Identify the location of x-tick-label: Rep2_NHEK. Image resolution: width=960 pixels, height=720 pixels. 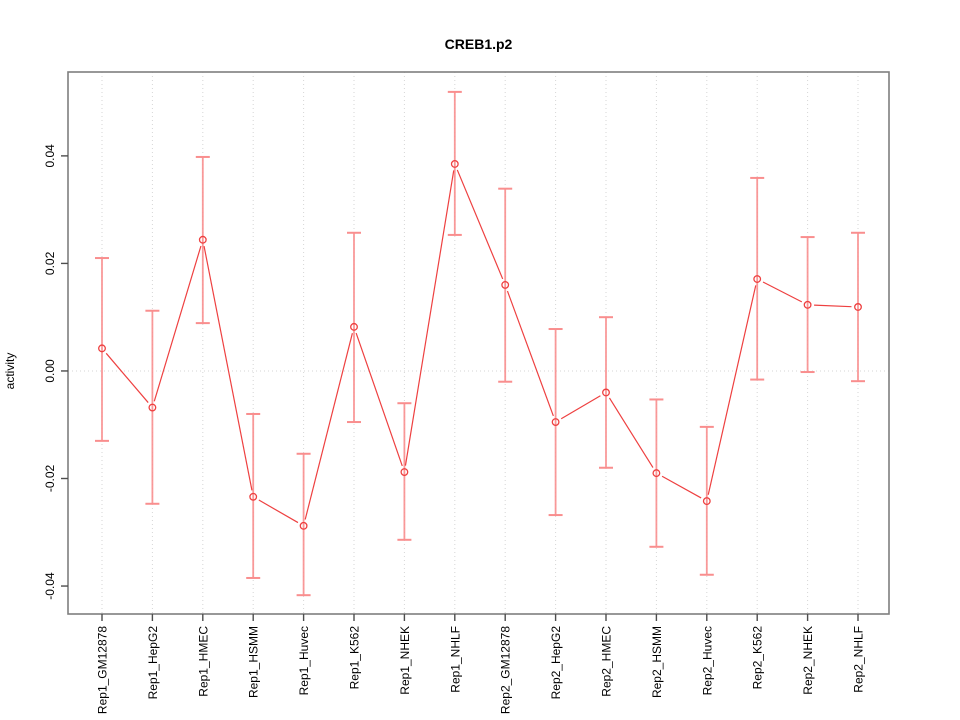
(808, 660).